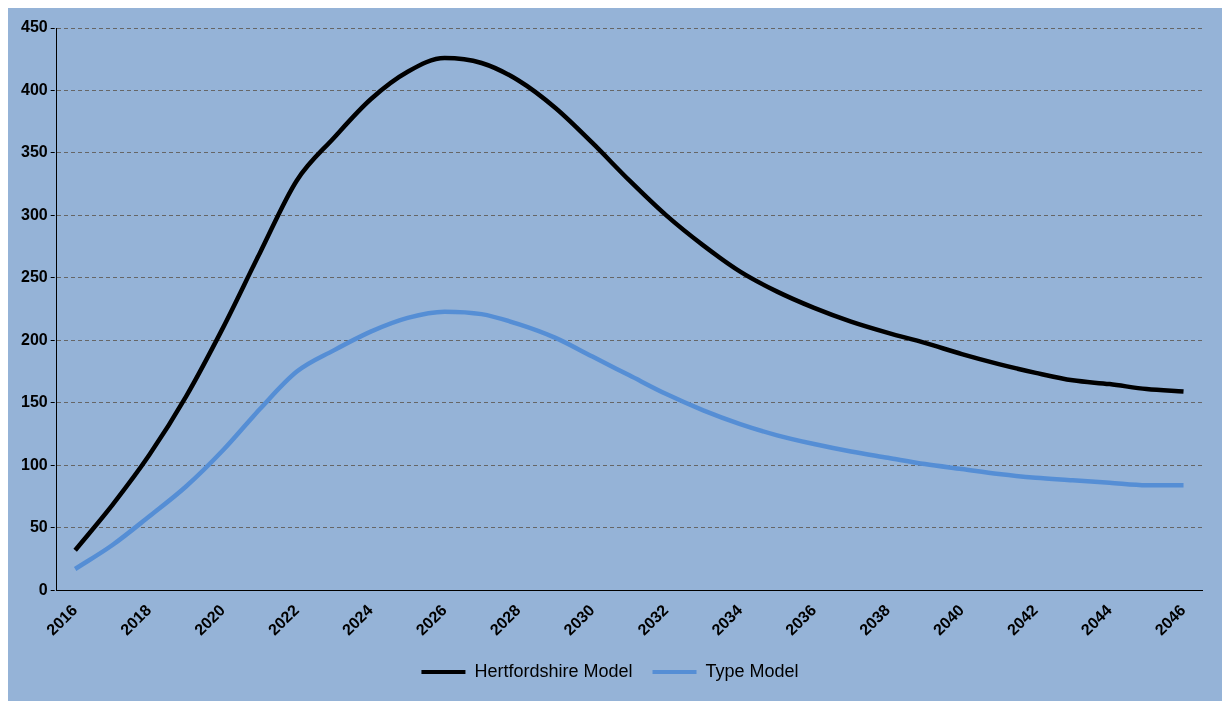 The image size is (1232, 711). I want to click on y-tick-label: 300, so click(34, 214).